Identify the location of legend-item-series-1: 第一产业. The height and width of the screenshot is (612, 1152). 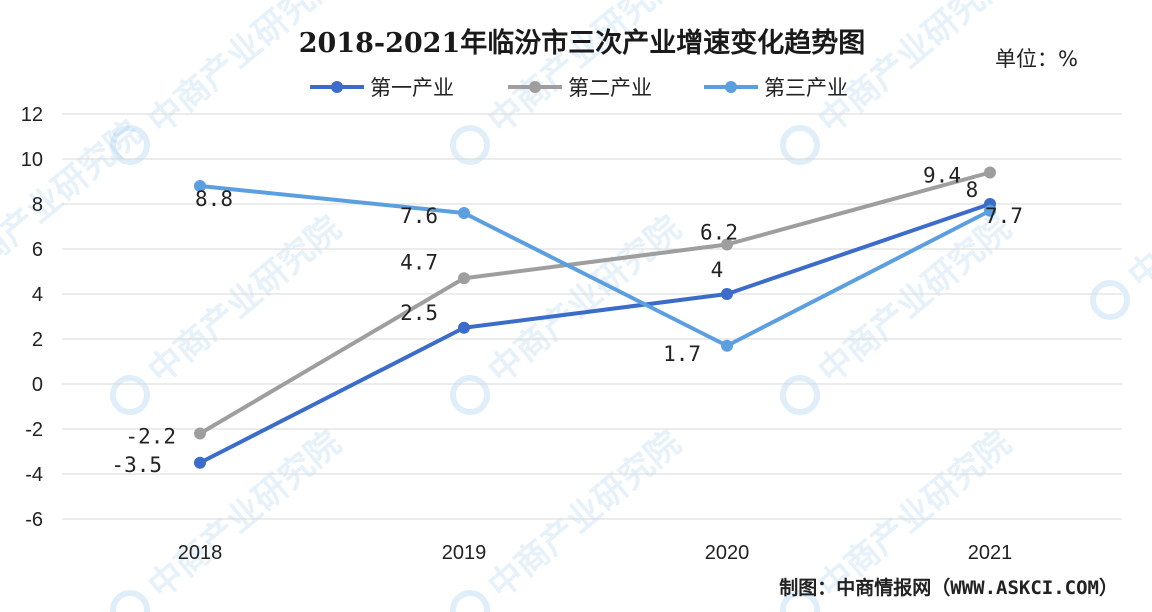
(382, 88).